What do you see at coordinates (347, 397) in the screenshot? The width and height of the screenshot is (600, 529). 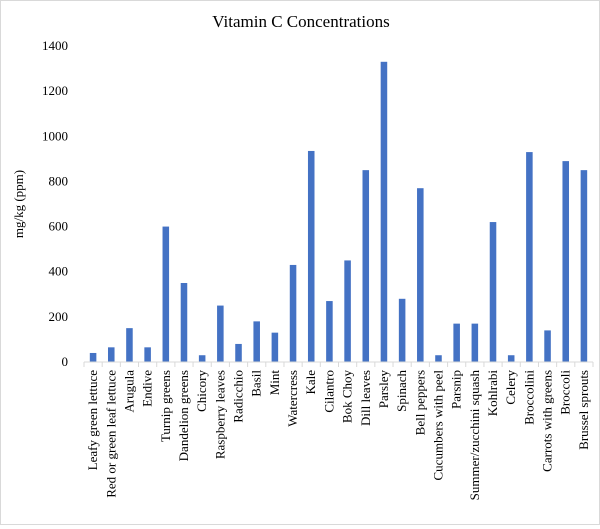 I see `x-category-label: Bok Choy` at bounding box center [347, 397].